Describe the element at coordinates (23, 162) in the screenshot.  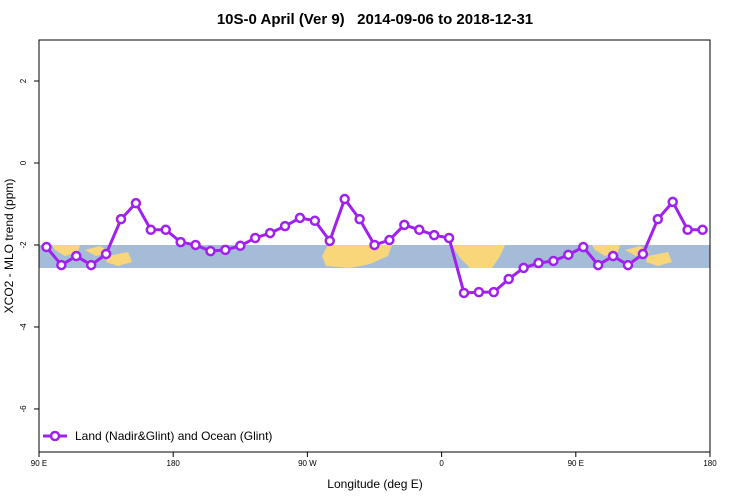
I see `y-tick-label: 0` at that location.